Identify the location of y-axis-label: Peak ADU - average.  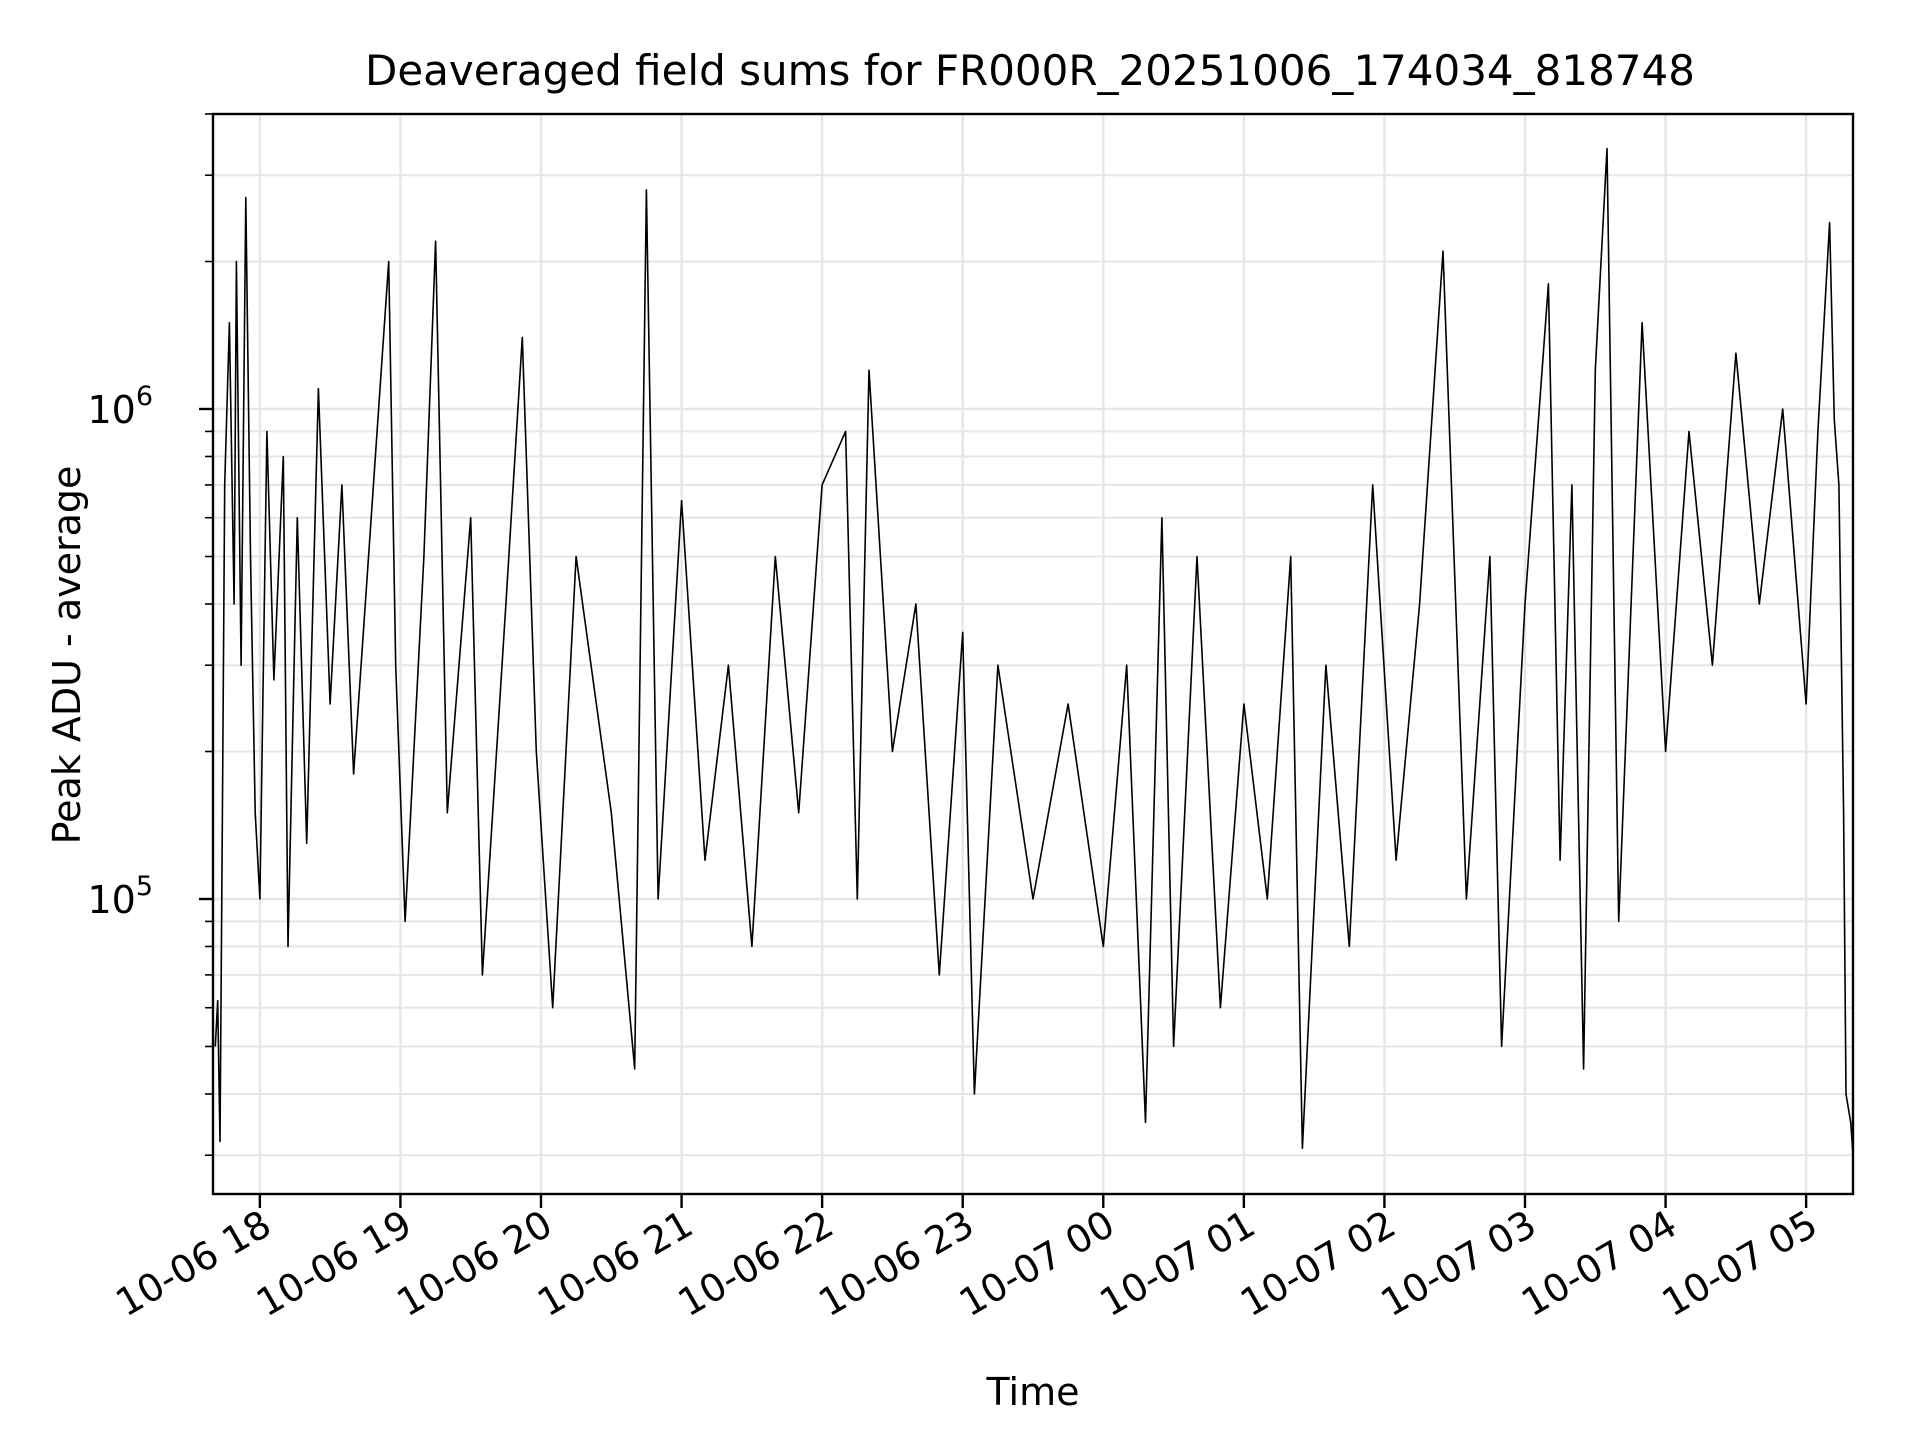
(67, 655).